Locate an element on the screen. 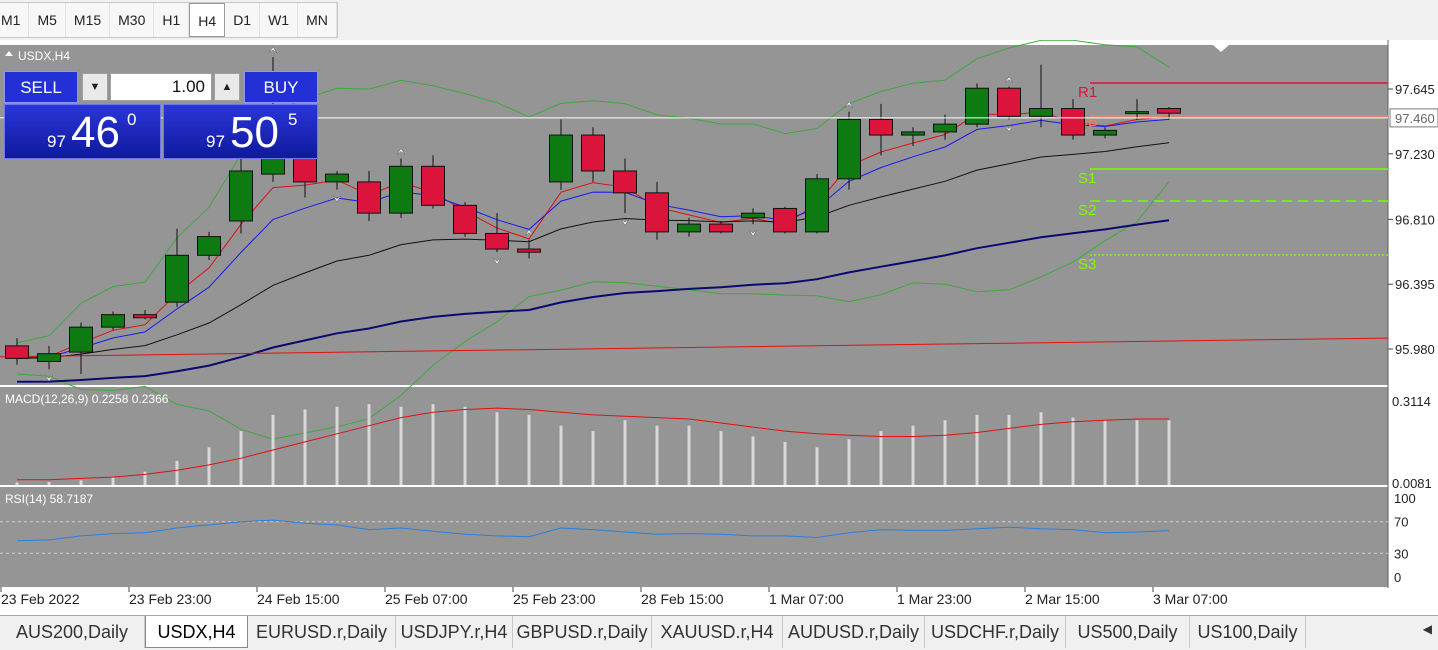 This screenshot has height=650, width=1438. pivot-label-s2: S2 is located at coordinates (1087, 210).